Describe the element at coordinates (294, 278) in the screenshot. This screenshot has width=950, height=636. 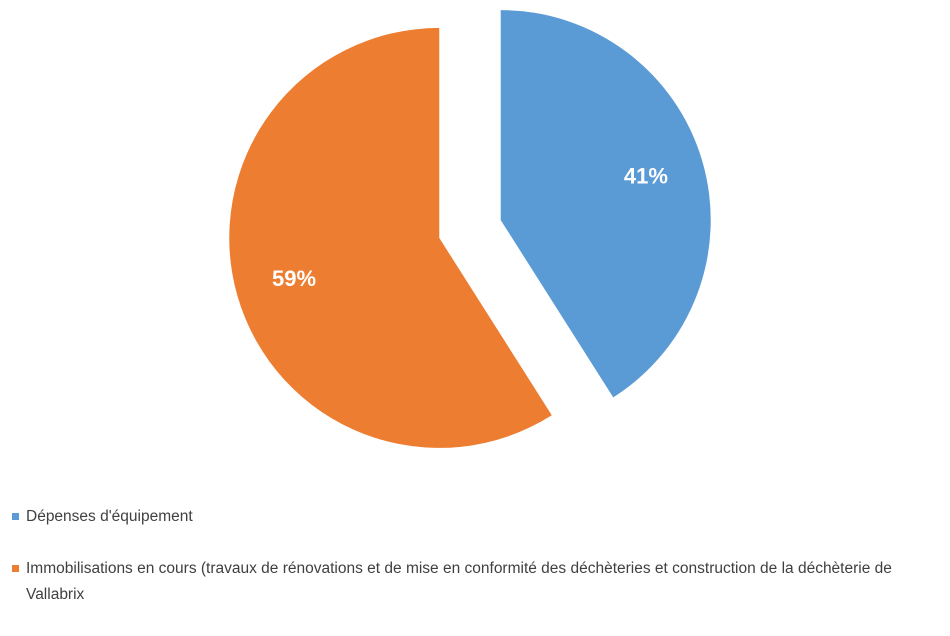
I see `data-label: 59%` at that location.